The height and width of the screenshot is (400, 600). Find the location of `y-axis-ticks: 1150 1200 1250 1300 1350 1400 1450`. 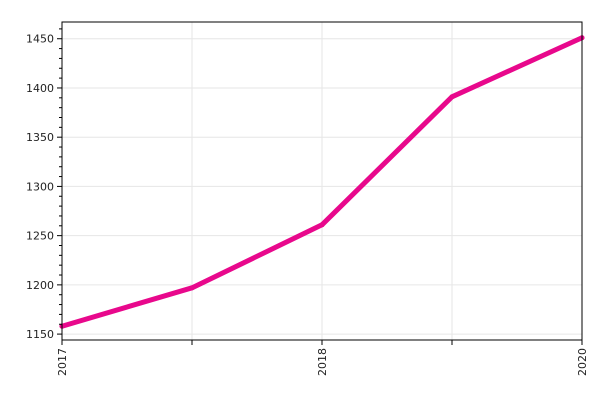

y-axis-ticks: 1150 1200 1250 1300 1350 1400 1450 is located at coordinates (44, 184).